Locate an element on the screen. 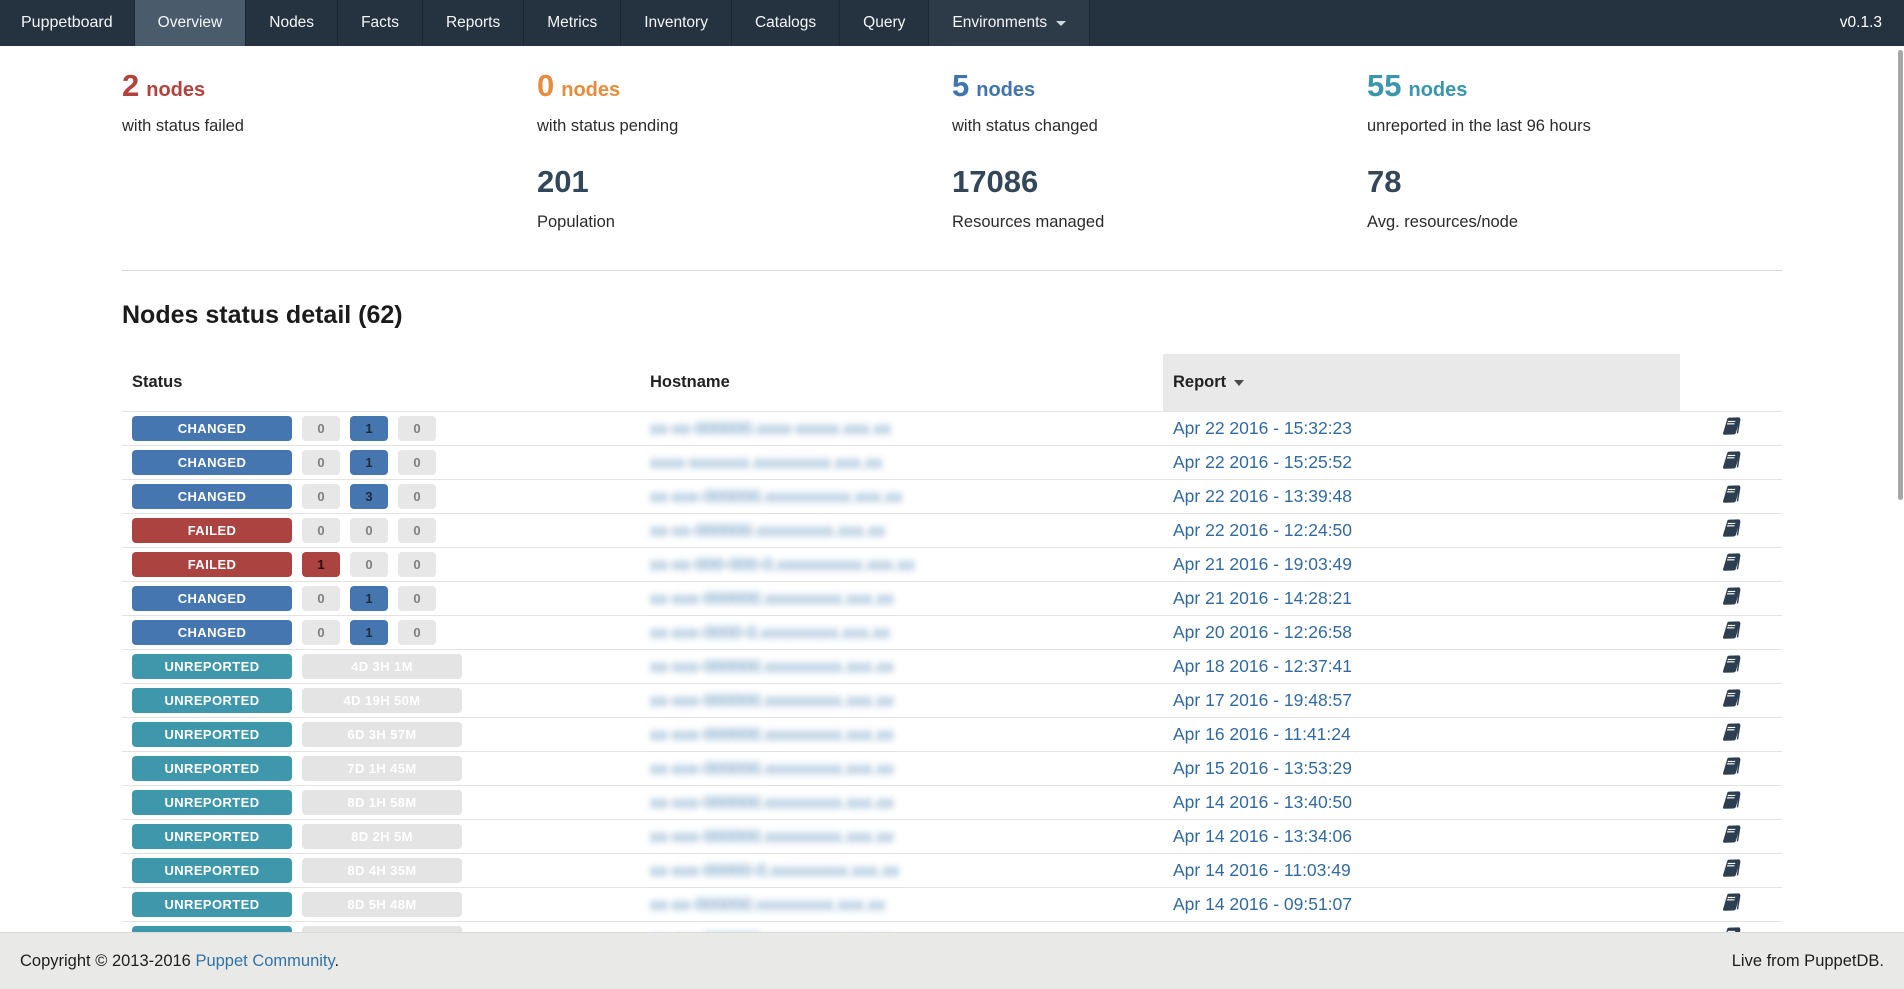 This screenshot has width=1904, height=989. report-date-link: Apr 18 2016 - 12:37:41 is located at coordinates (1263, 666).